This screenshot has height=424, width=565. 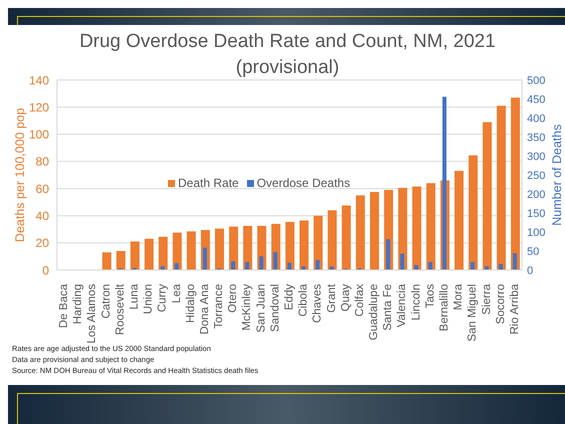 I want to click on y-tick-label: 80, so click(x=43, y=161).